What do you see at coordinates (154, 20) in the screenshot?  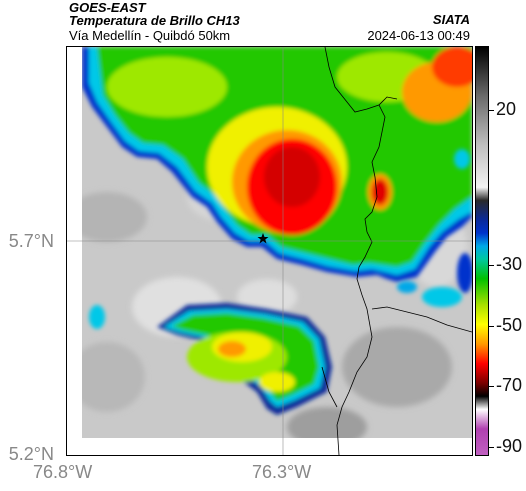 I see `product-title: Temperatura de Brillo CH13` at bounding box center [154, 20].